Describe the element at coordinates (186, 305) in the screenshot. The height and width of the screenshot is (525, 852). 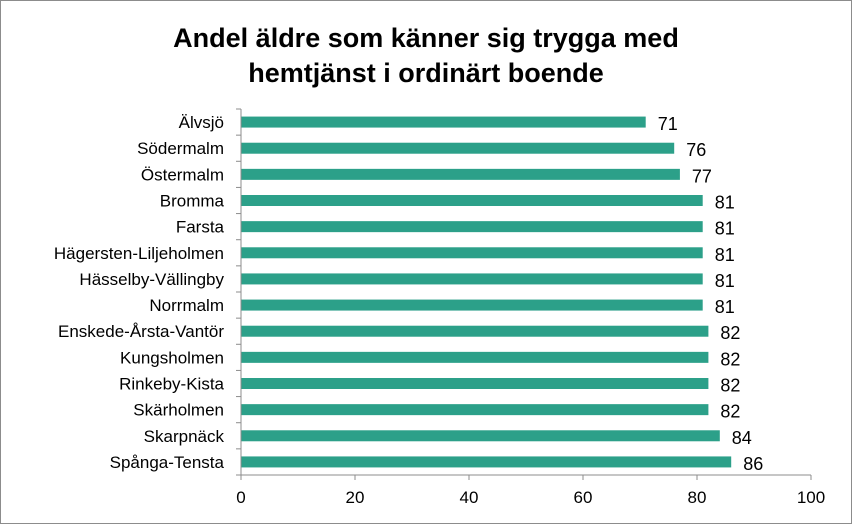
I see `category-label: Norrmalm` at that location.